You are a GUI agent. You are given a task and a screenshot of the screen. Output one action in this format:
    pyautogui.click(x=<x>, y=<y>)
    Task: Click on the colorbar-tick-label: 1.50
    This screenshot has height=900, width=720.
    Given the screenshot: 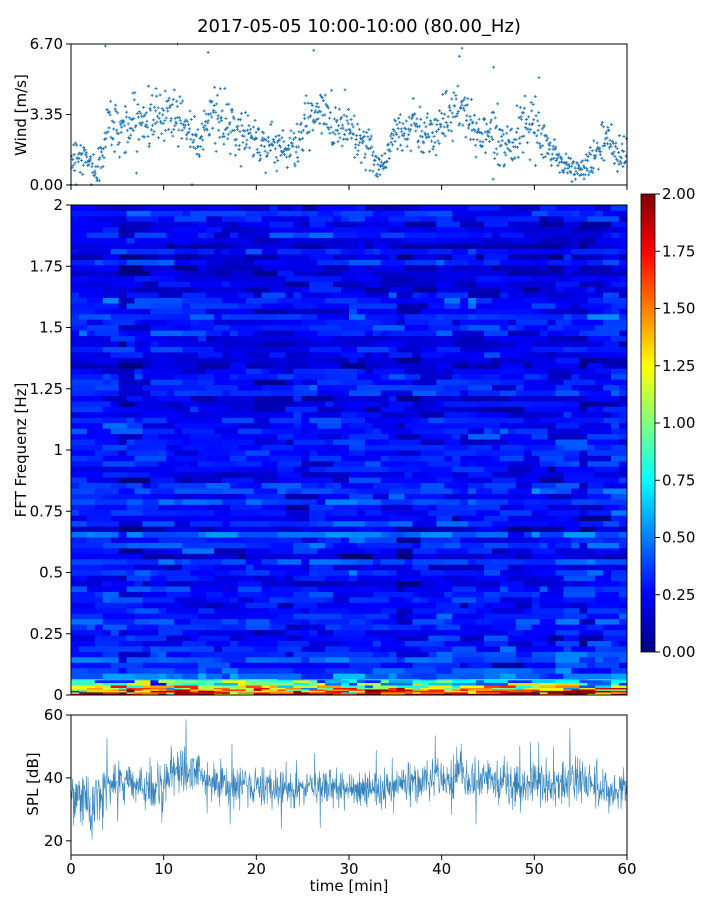 What is the action you would take?
    pyautogui.click(x=678, y=309)
    